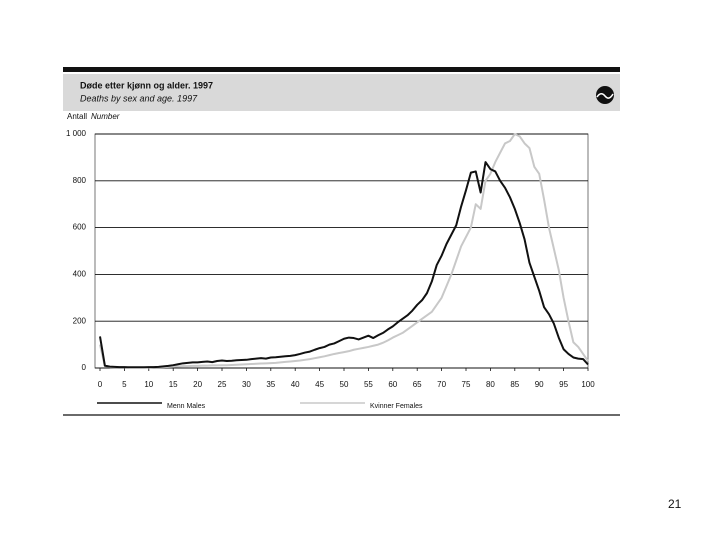 Image resolution: width=720 pixels, height=540 pixels. I want to click on x-tick-label: 80, so click(490, 384).